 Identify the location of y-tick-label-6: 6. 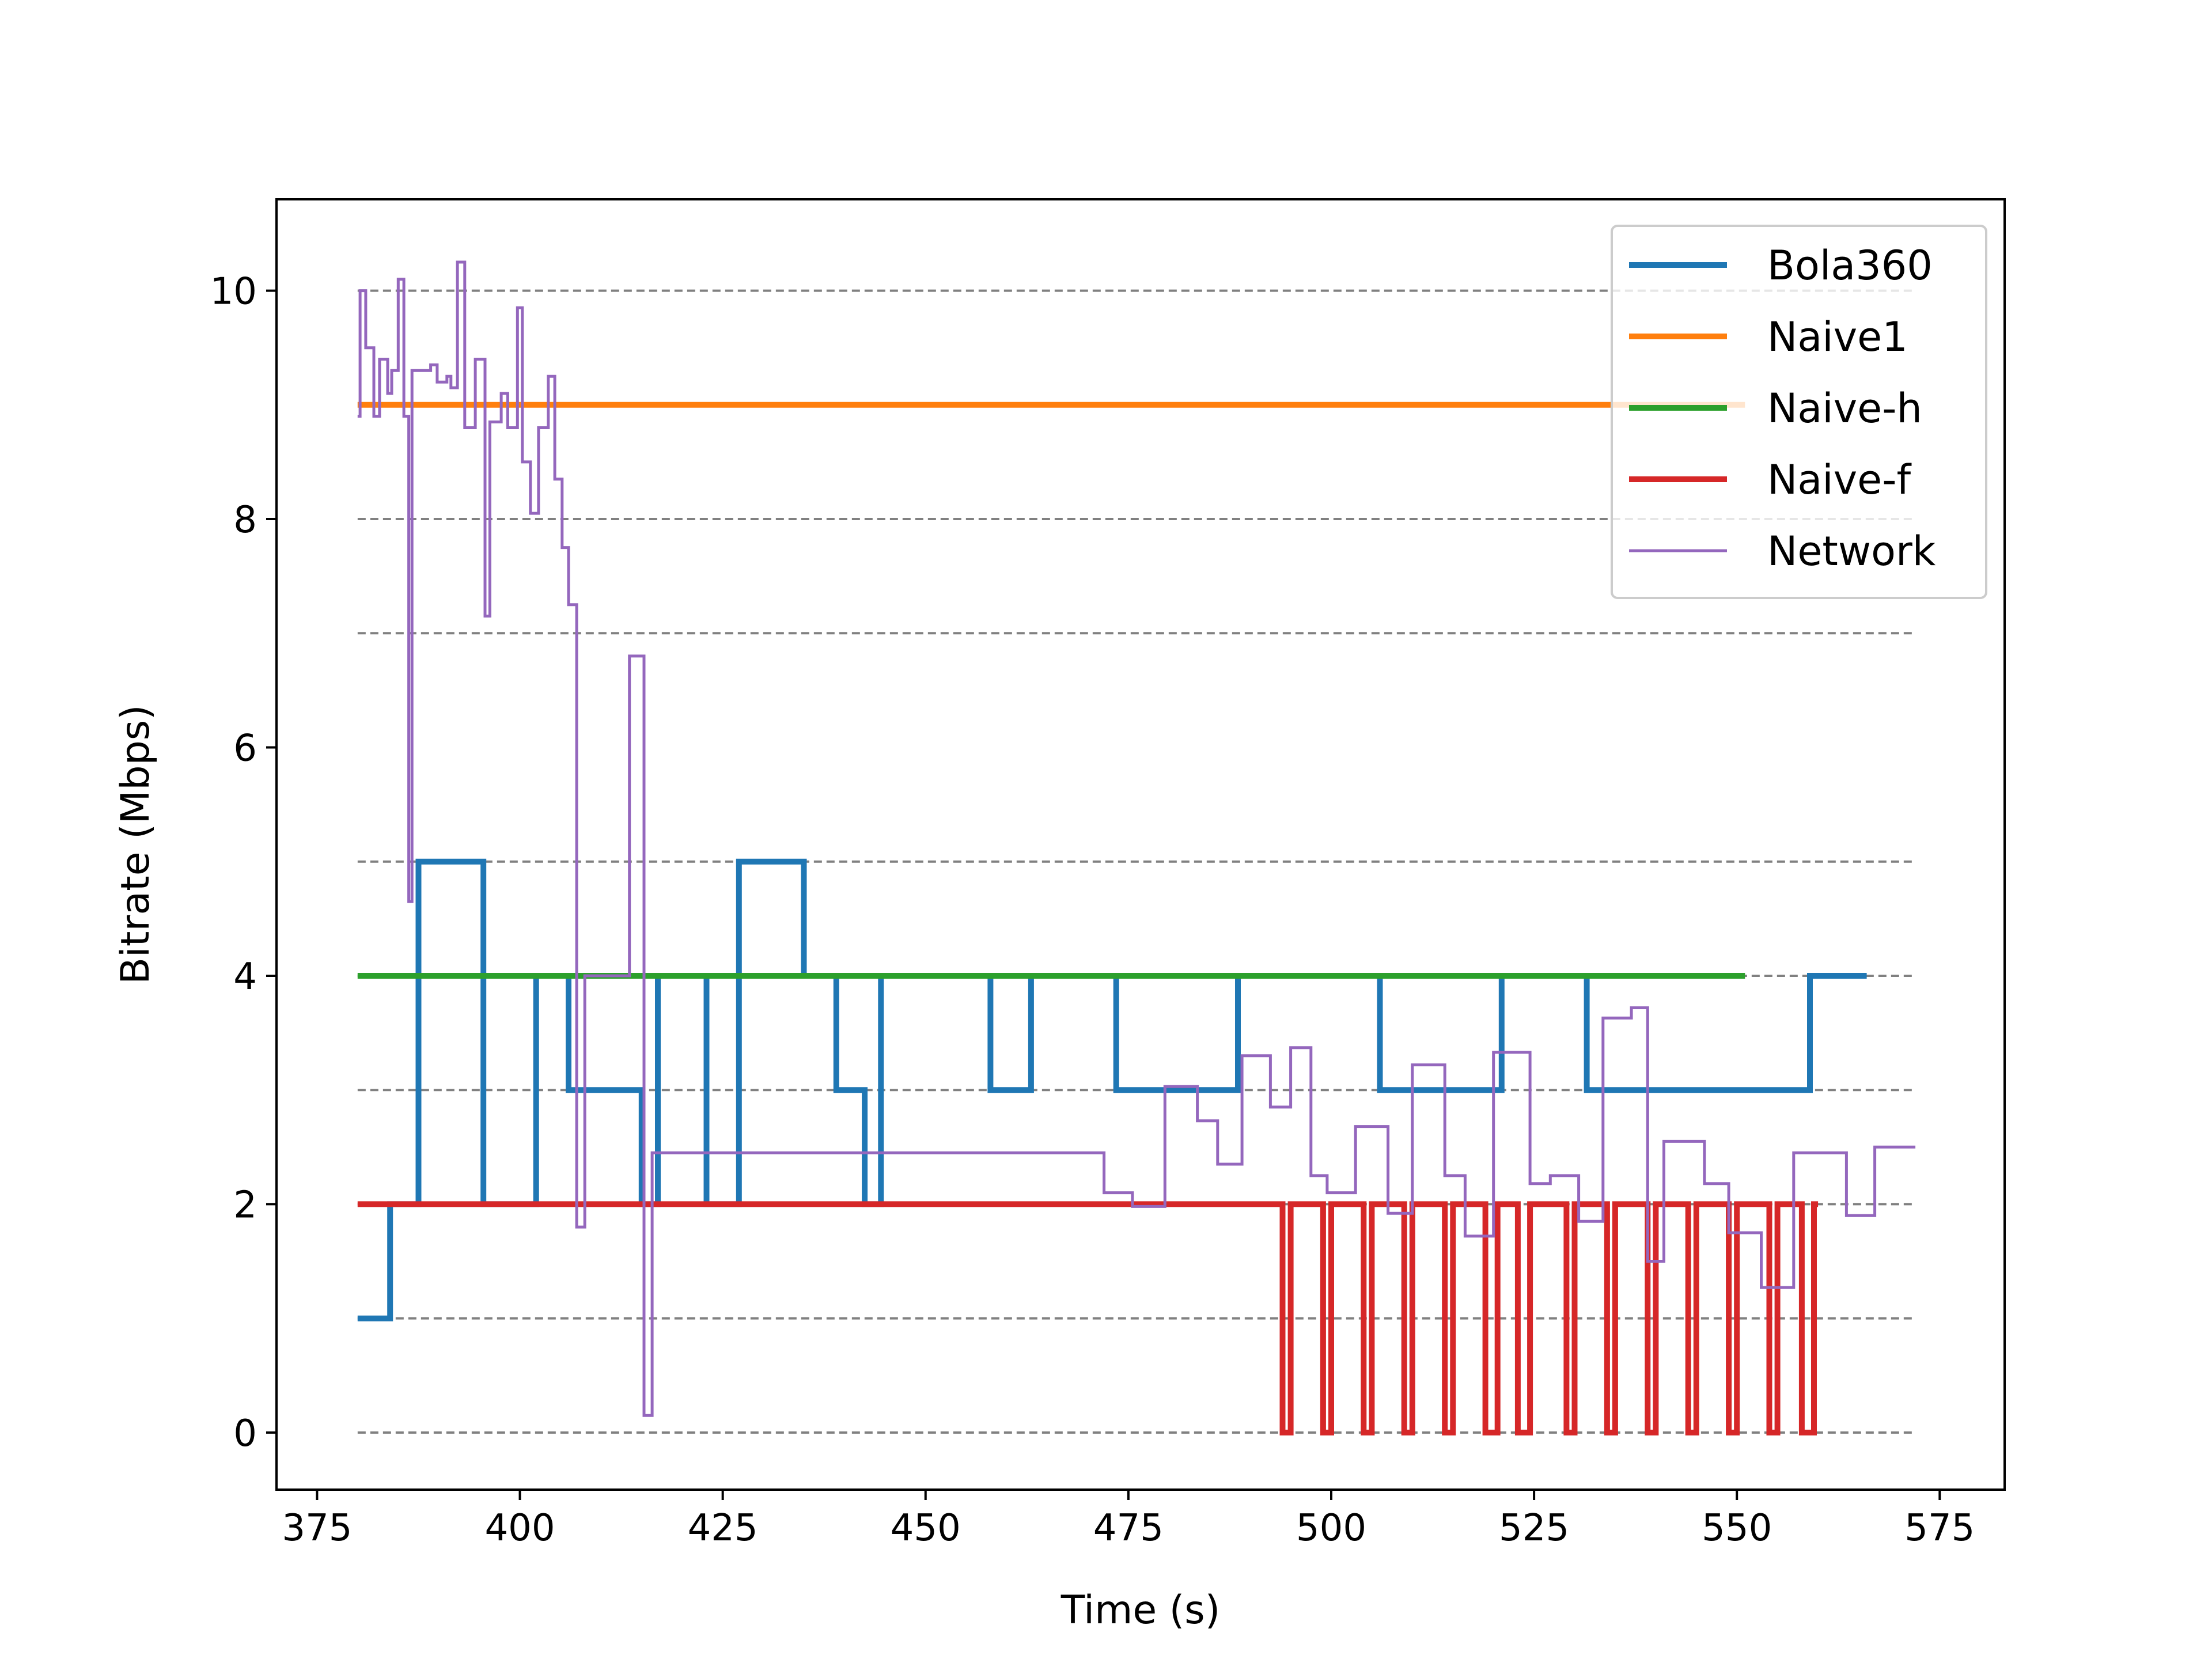
(245, 749).